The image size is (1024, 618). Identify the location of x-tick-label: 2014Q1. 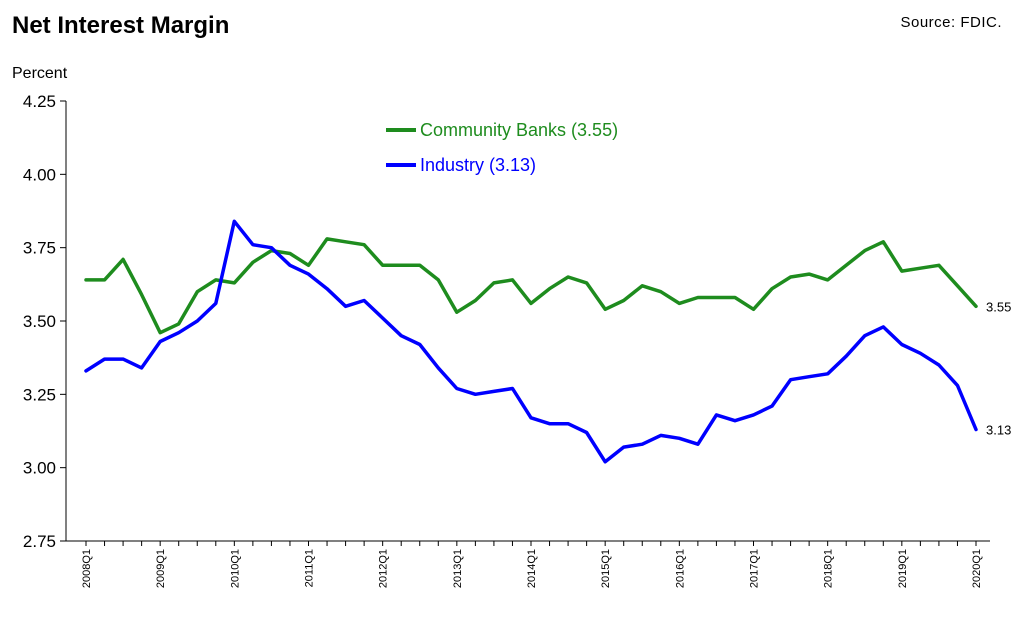
(532, 568).